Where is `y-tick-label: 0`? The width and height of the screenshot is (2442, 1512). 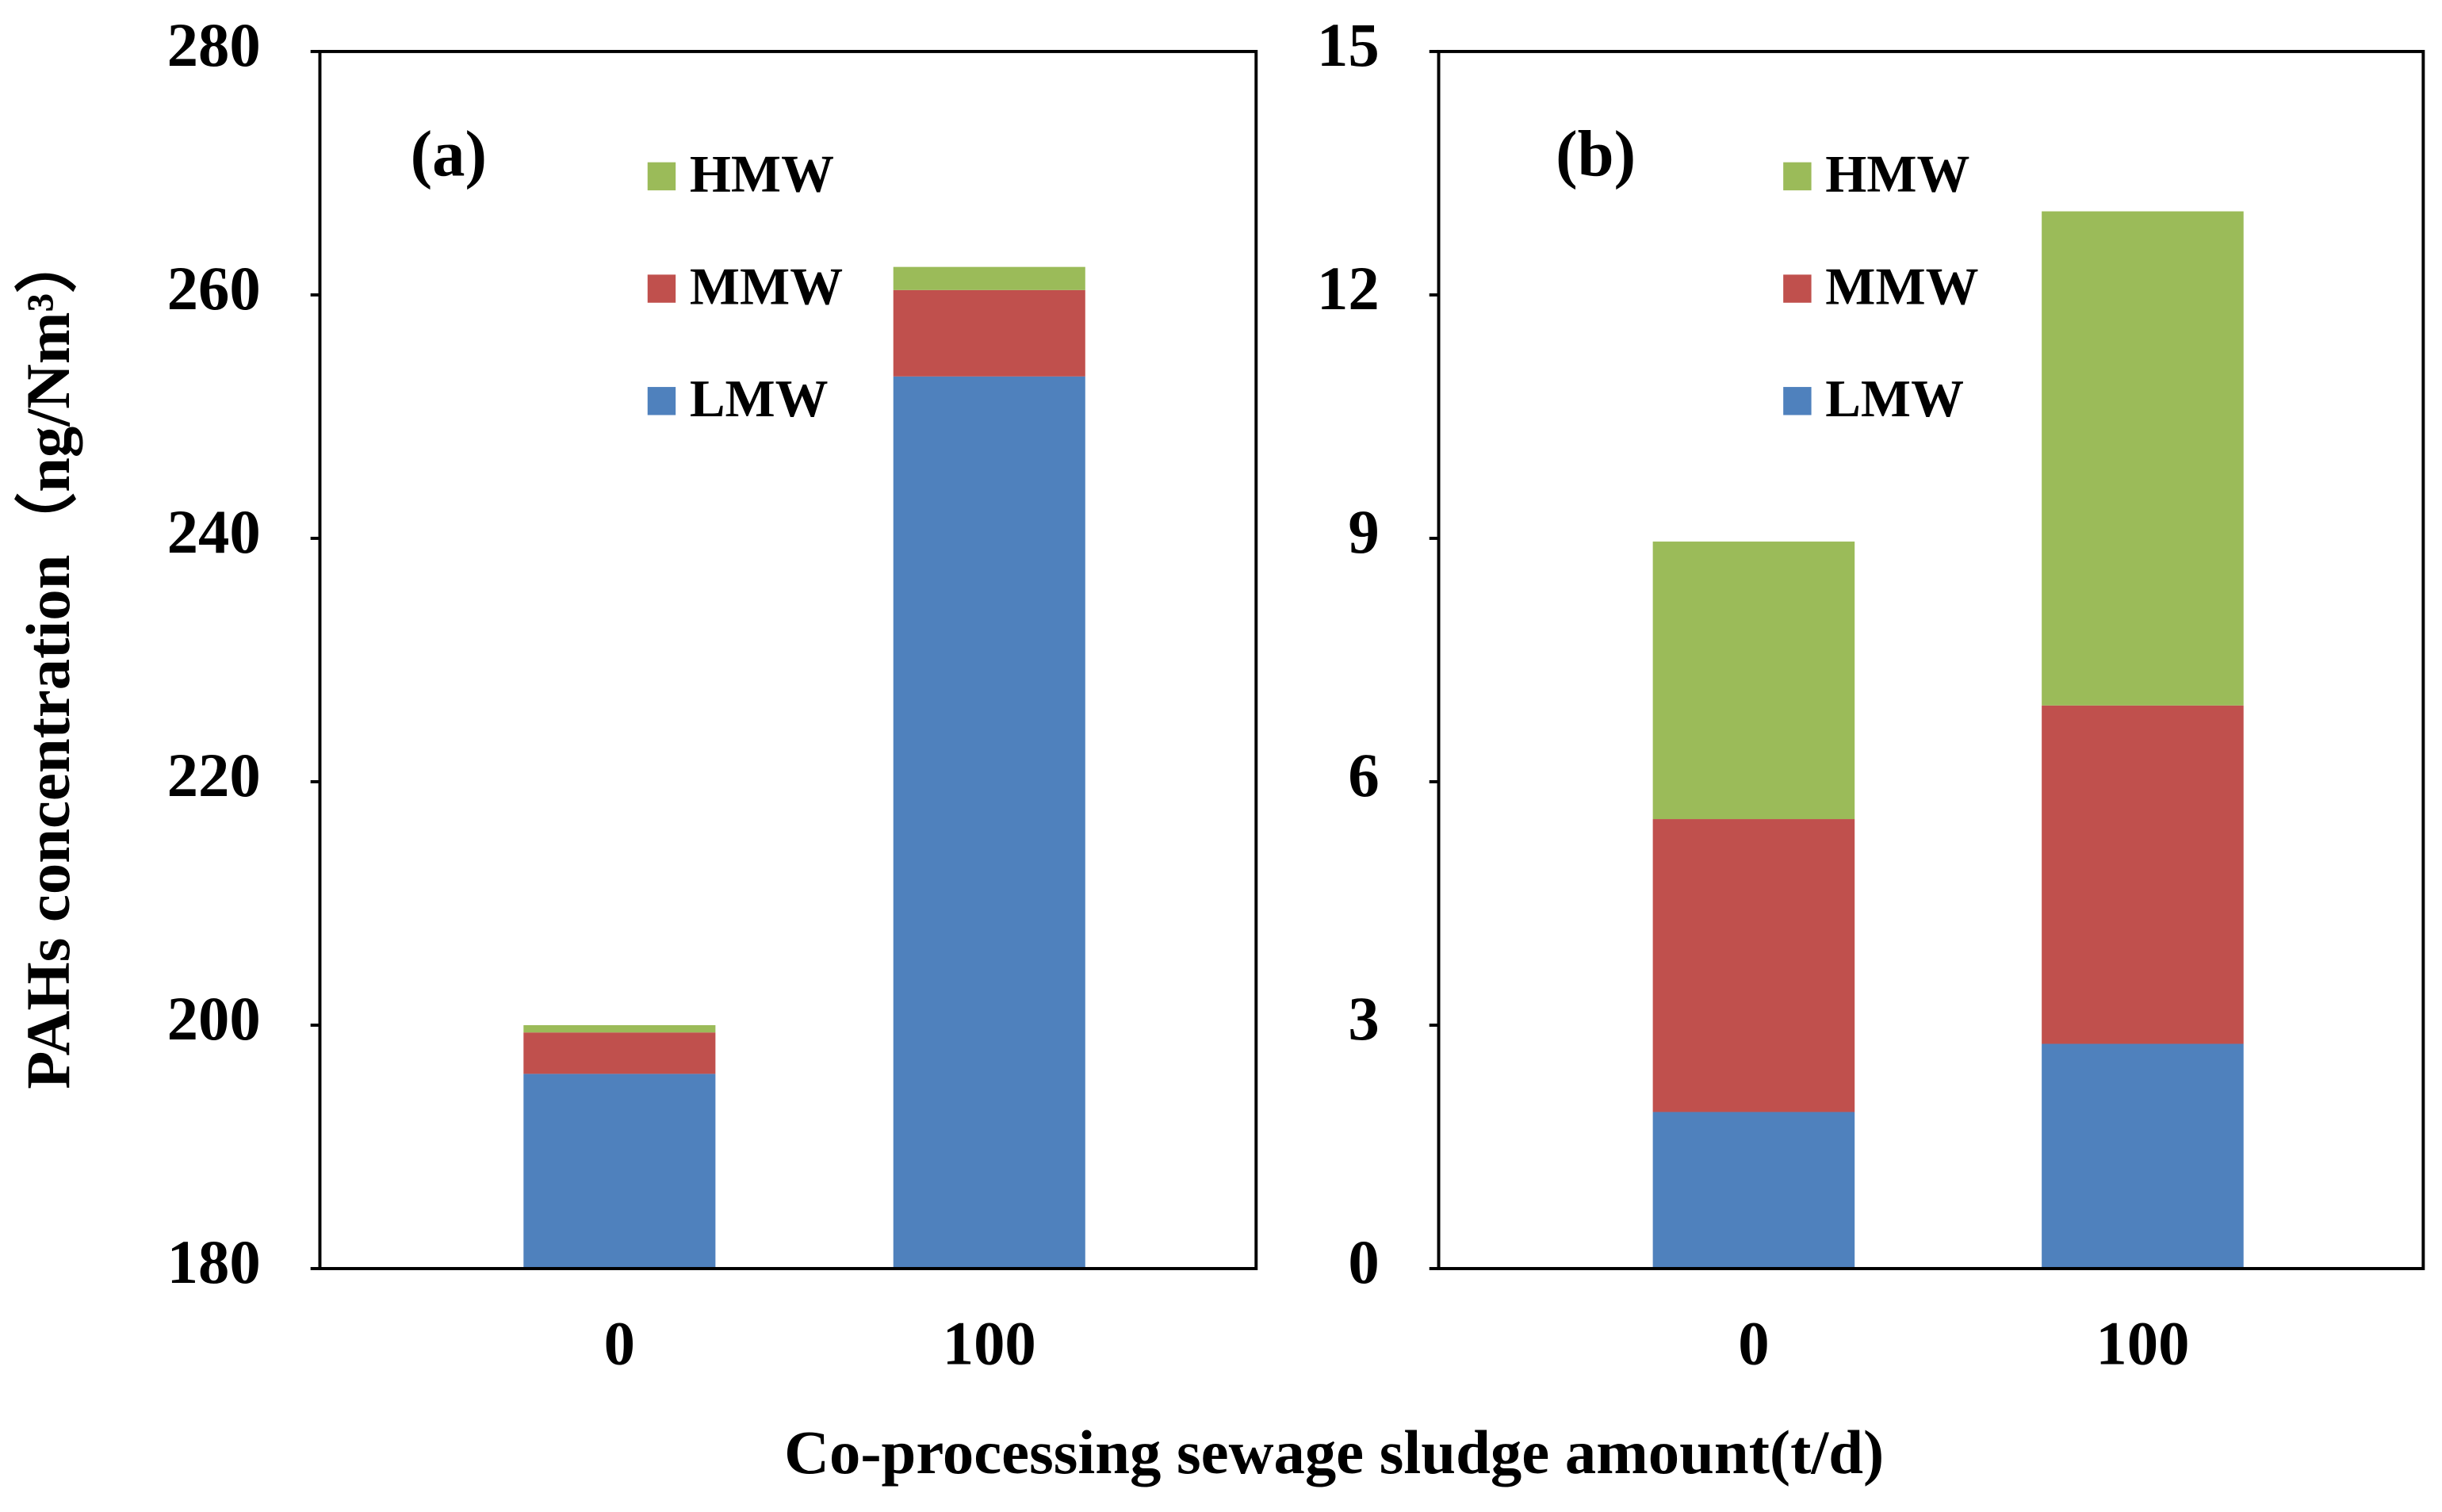
y-tick-label: 0 is located at coordinates (1363, 1262).